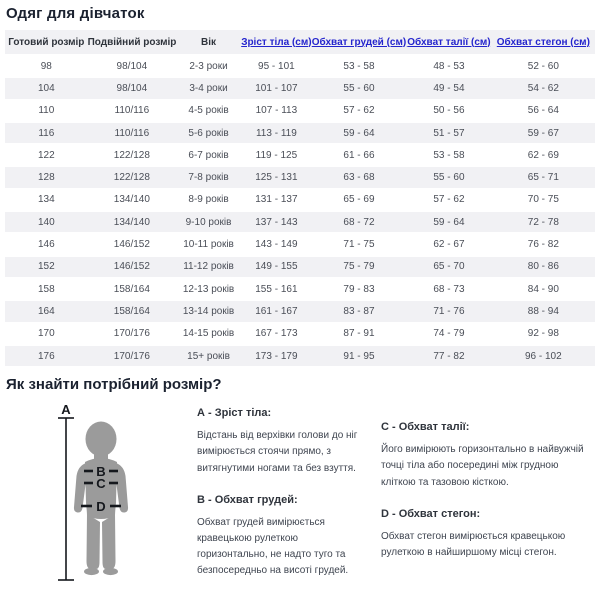 The height and width of the screenshot is (595, 600). I want to click on table-cell: 3-4 роки, so click(208, 88).